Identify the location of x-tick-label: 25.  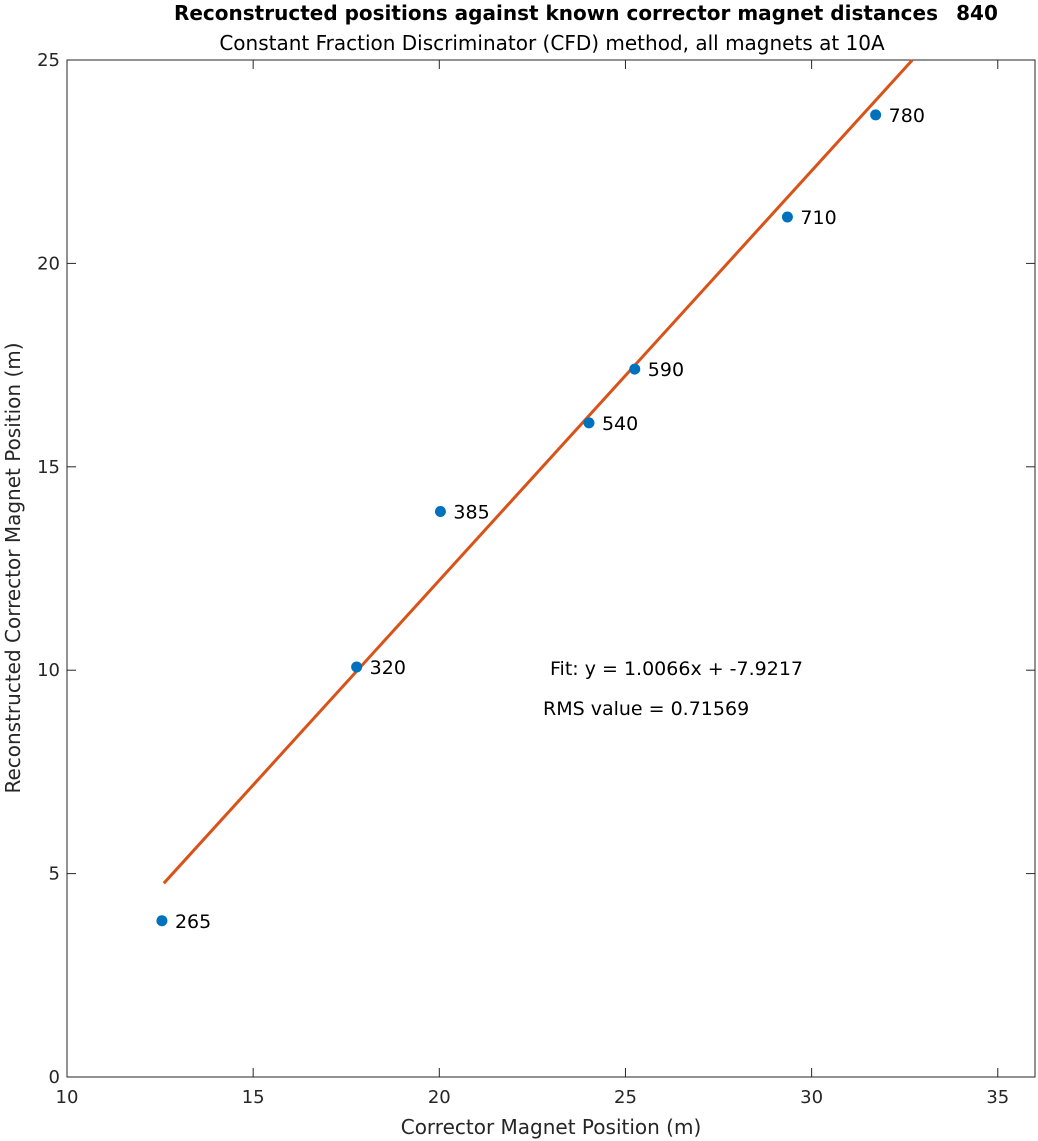
(625, 1097).